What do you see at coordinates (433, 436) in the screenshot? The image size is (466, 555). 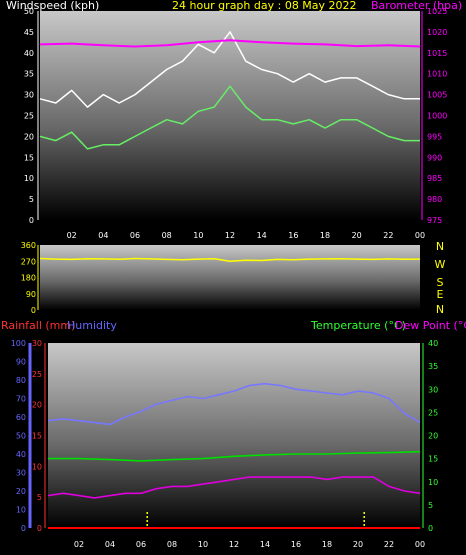 I see `temp-tick-20: 20` at bounding box center [433, 436].